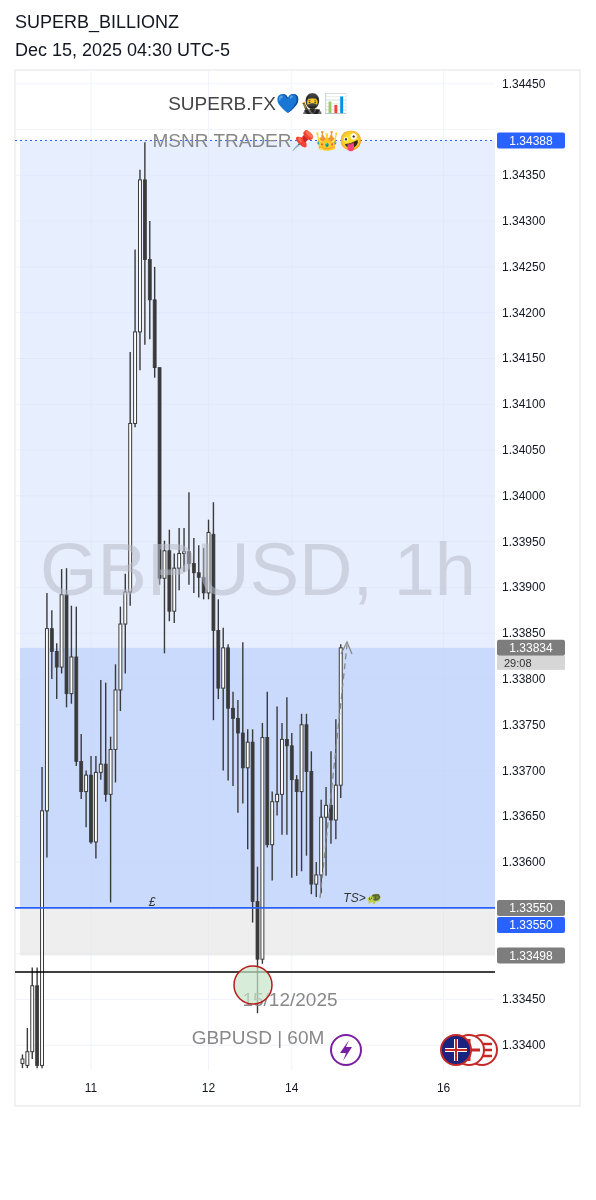  What do you see at coordinates (524, 83) in the screenshot?
I see `y-tick-label: 1.34450` at bounding box center [524, 83].